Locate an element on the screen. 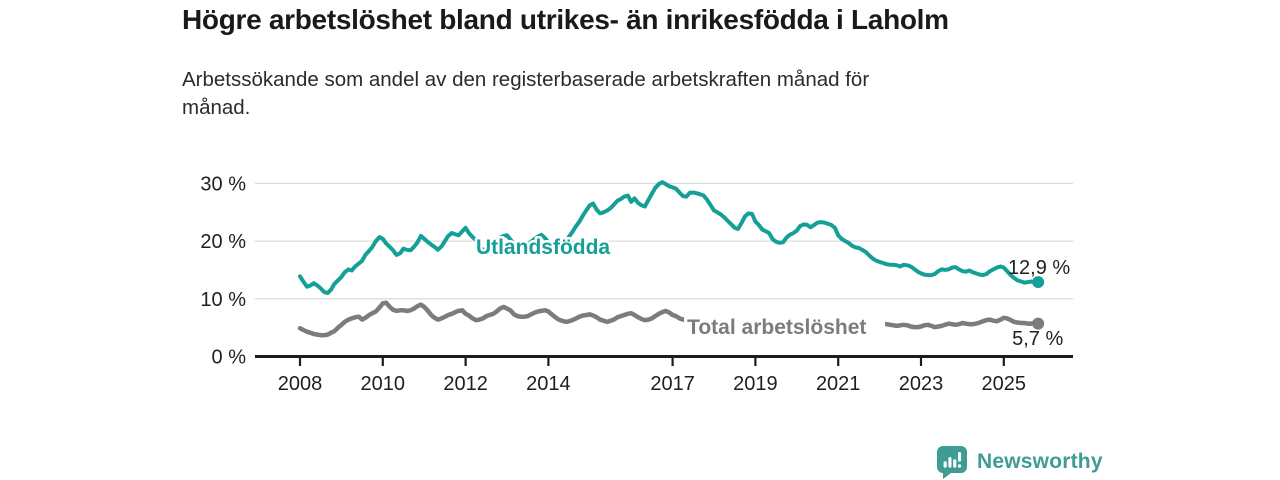  x-tick-label: 2012 is located at coordinates (465, 384).